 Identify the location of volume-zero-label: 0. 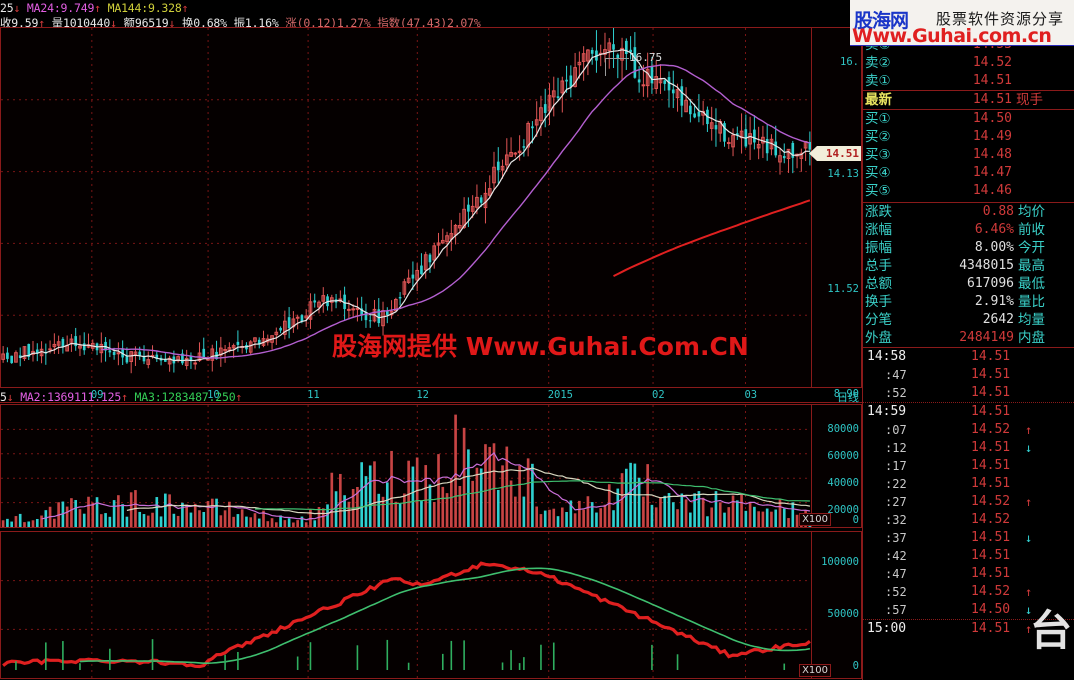
(855, 520).